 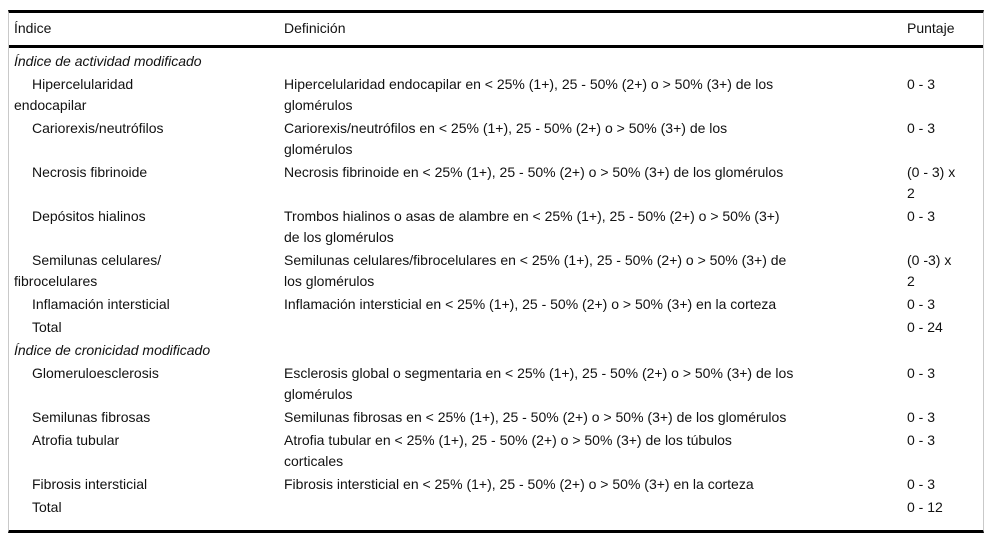 What do you see at coordinates (98, 128) in the screenshot?
I see `index-cell: Cariorexis/neutrófilos` at bounding box center [98, 128].